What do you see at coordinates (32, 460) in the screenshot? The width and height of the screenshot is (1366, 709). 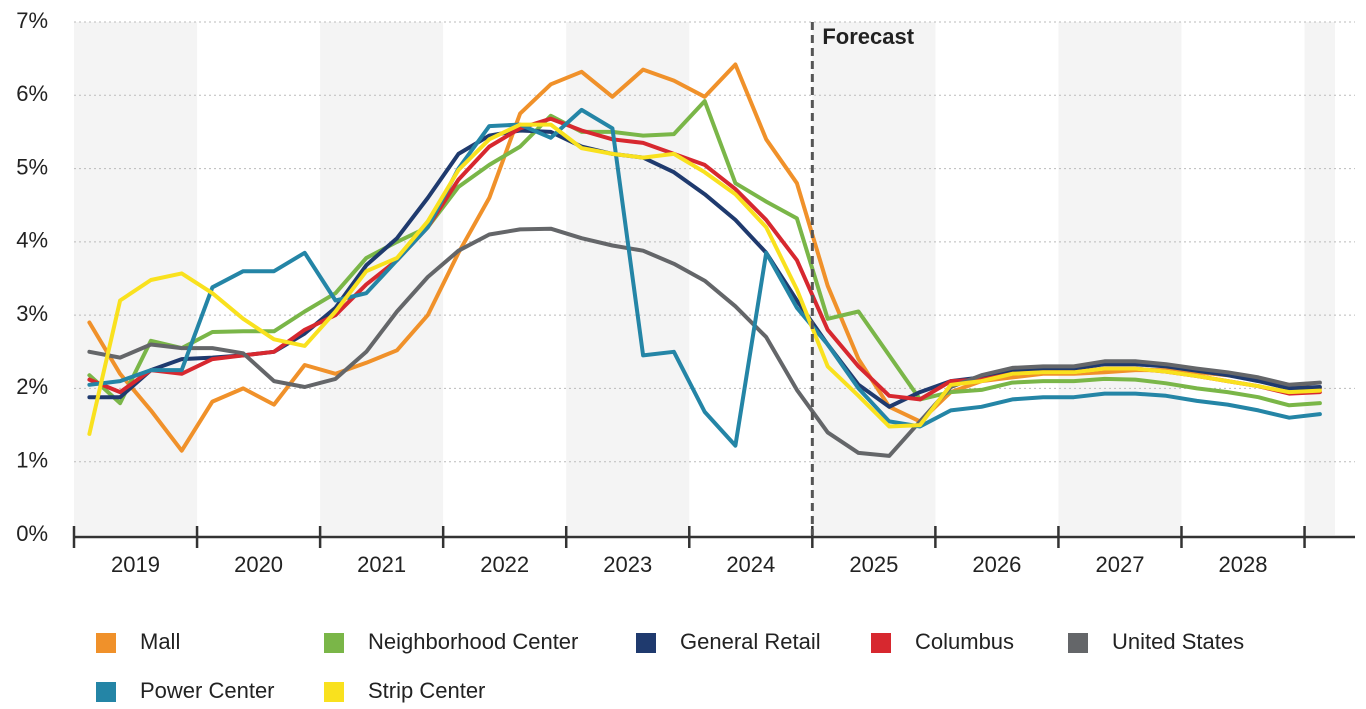 I see `y-tick-label: 1%` at bounding box center [32, 460].